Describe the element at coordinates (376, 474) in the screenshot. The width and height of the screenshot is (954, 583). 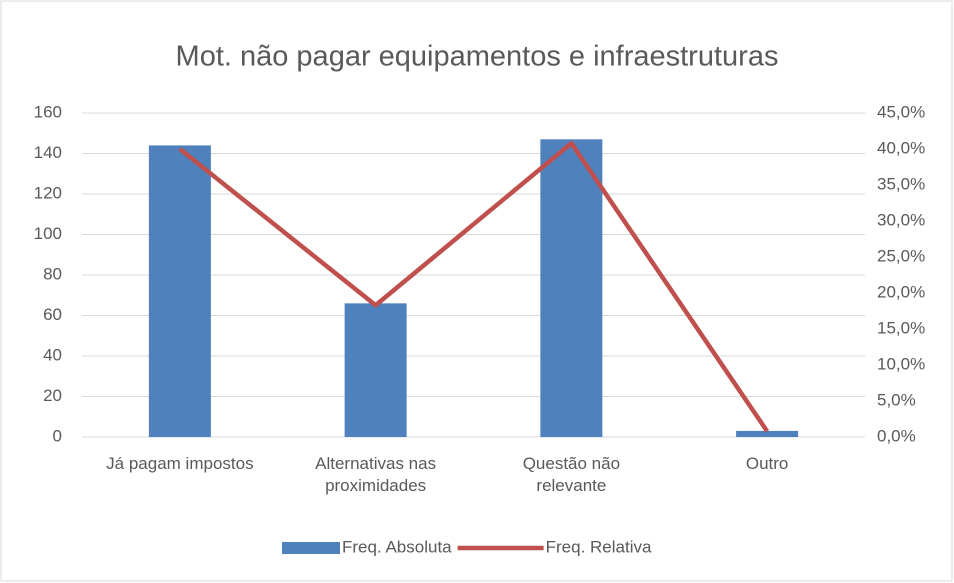
I see `x-tick-label: Alternativas nas proximidades` at that location.